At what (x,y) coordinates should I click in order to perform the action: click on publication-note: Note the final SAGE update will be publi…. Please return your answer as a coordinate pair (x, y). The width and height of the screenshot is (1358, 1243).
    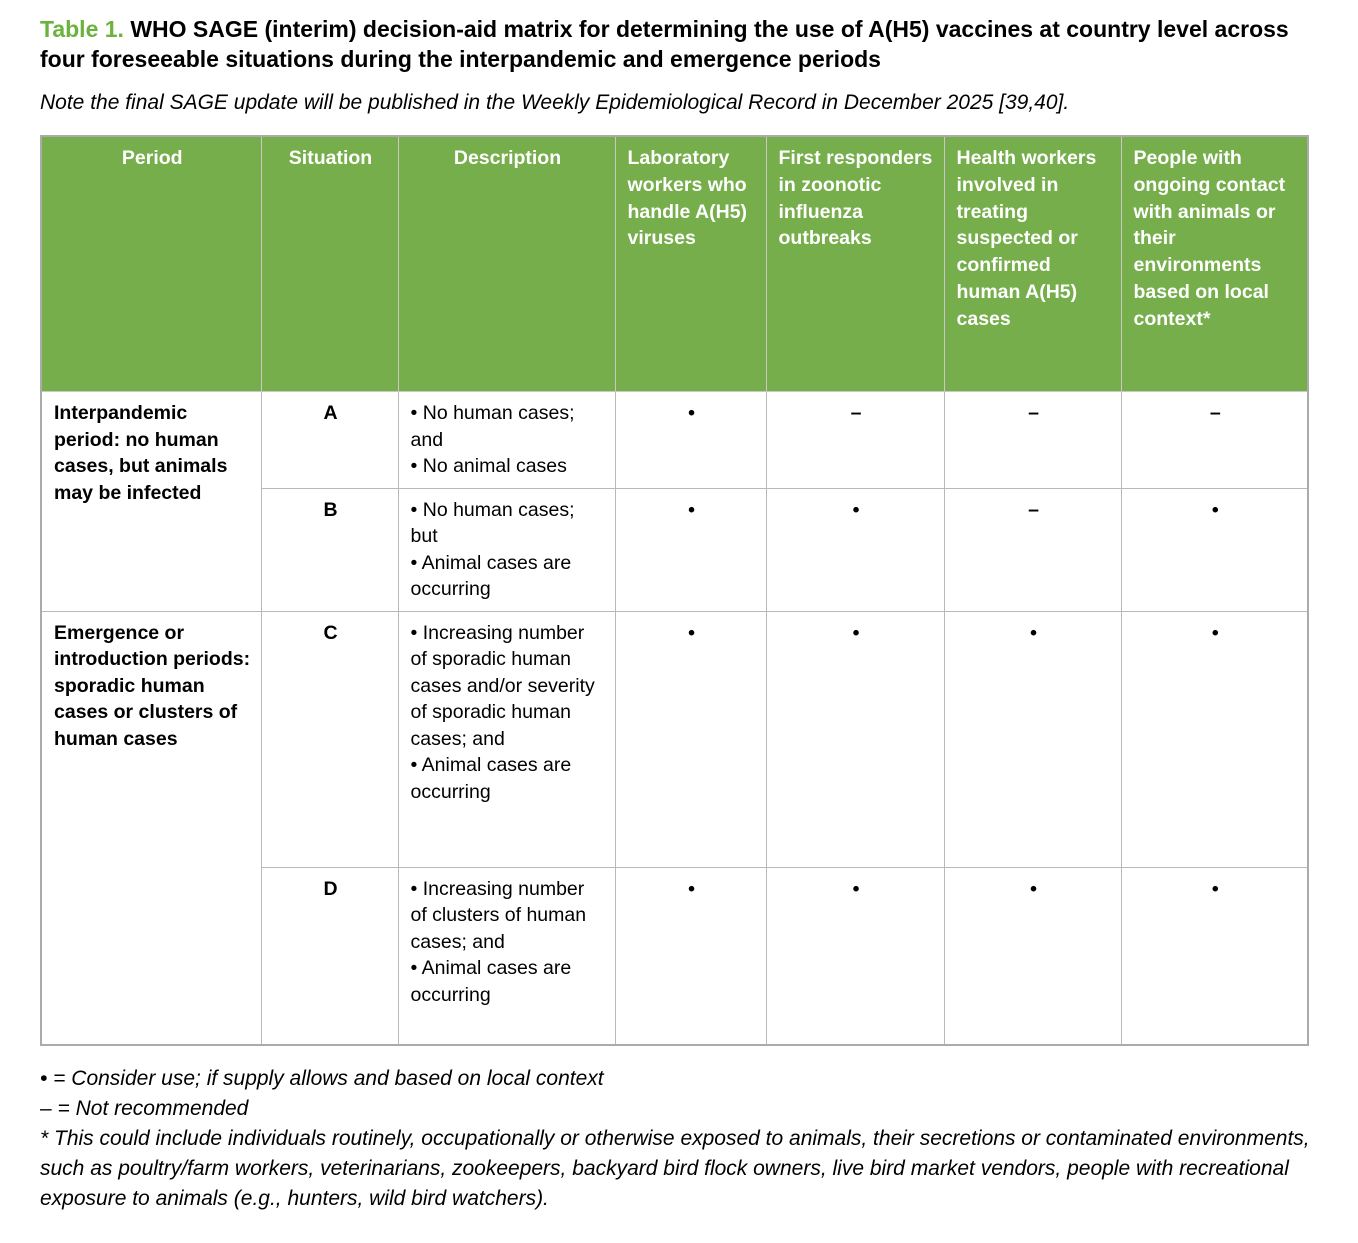
    Looking at the image, I should click on (555, 102).